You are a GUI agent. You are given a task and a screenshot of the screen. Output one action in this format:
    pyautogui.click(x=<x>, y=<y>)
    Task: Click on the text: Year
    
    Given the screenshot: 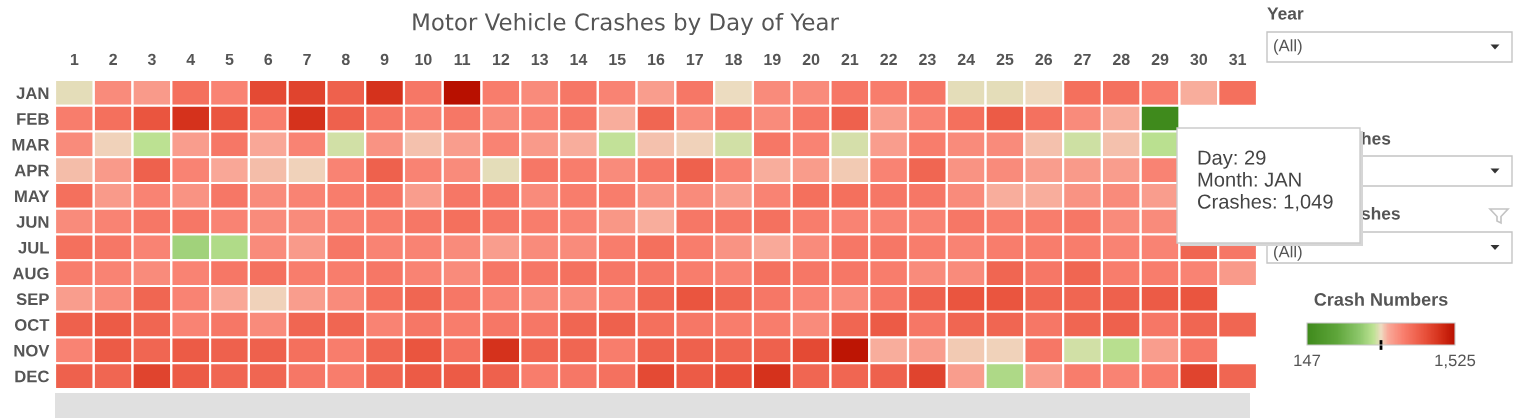 What is the action you would take?
    pyautogui.click(x=1285, y=13)
    